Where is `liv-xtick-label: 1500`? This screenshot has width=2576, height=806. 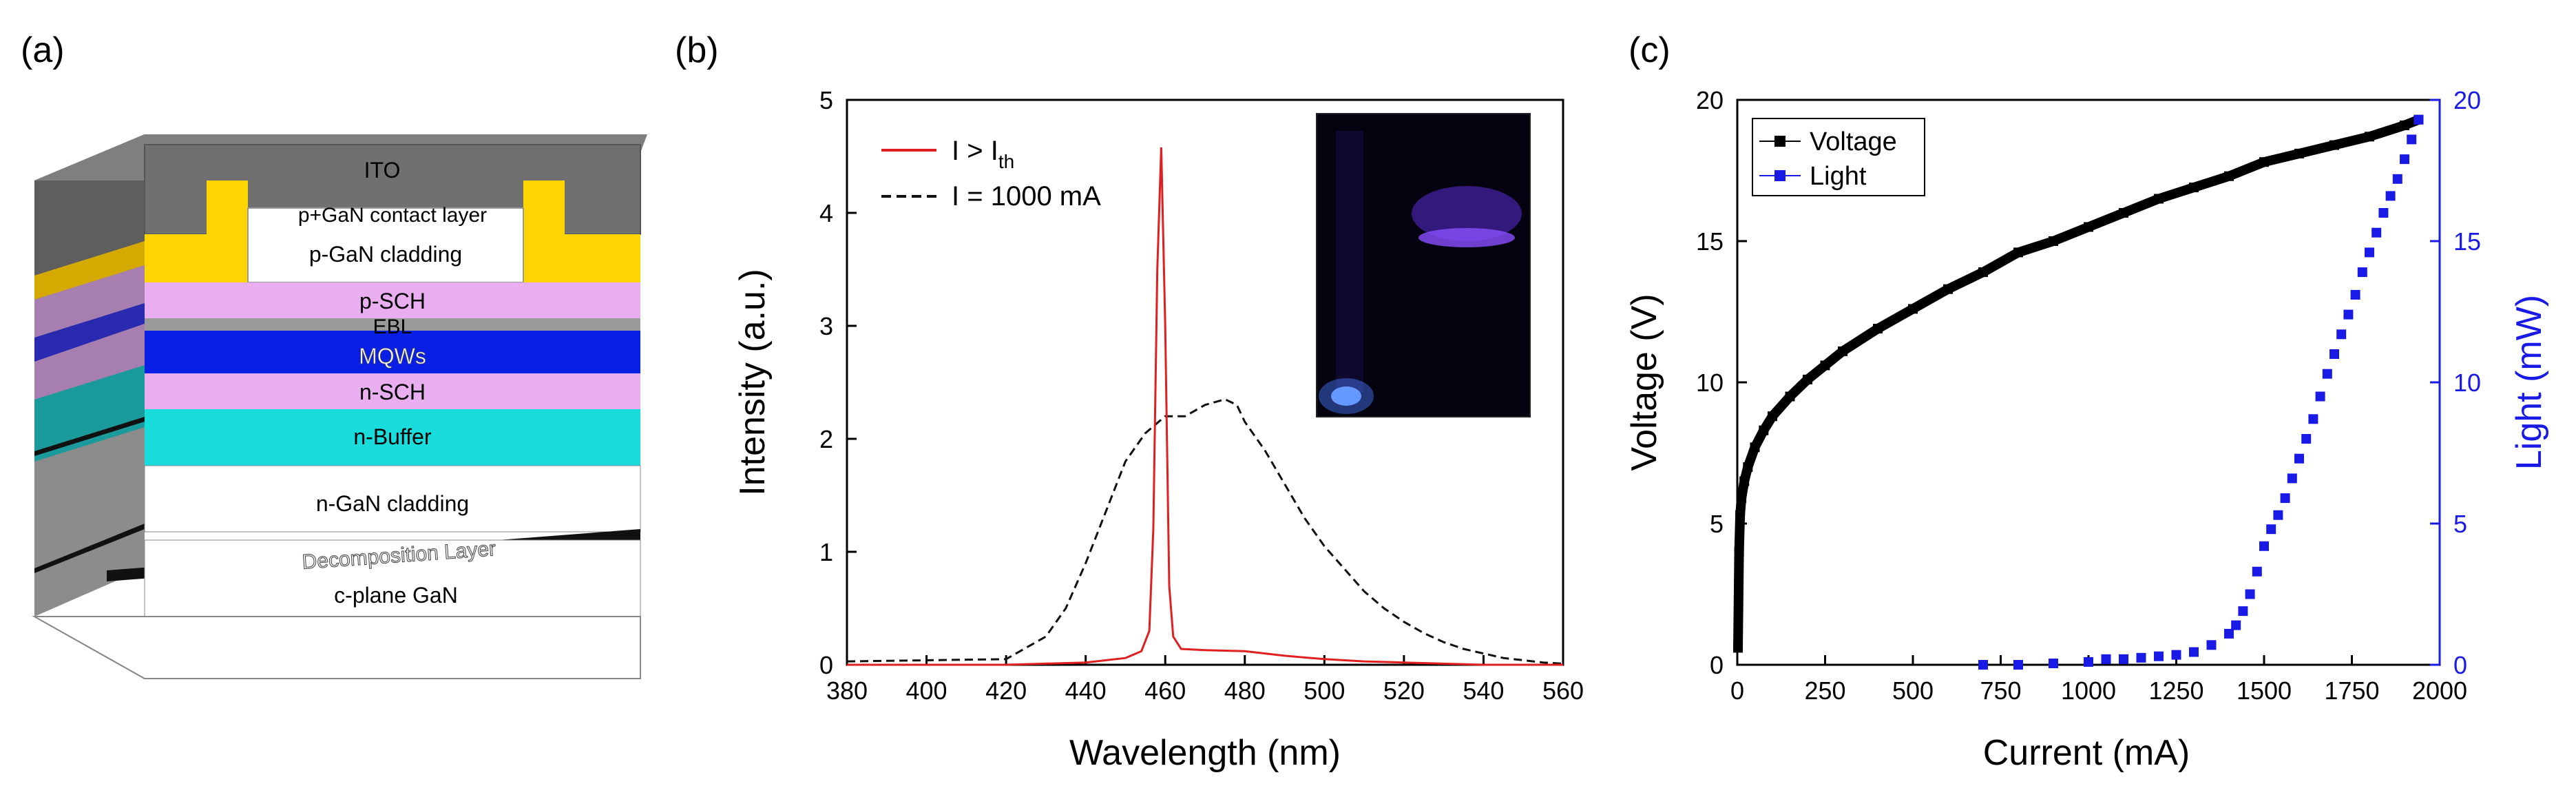
liv-xtick-label: 1500 is located at coordinates (2264, 690).